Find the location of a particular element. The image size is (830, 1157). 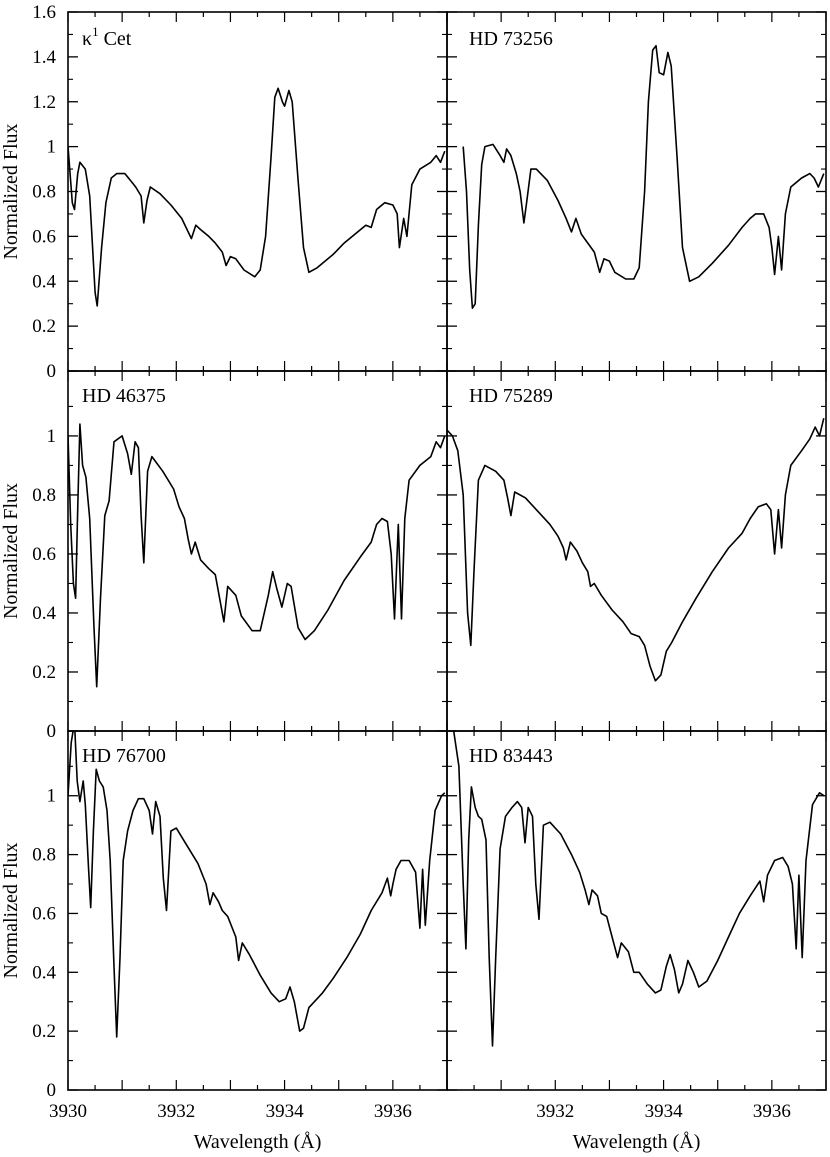

panel-label-main: HD 75289 is located at coordinates (511, 396).